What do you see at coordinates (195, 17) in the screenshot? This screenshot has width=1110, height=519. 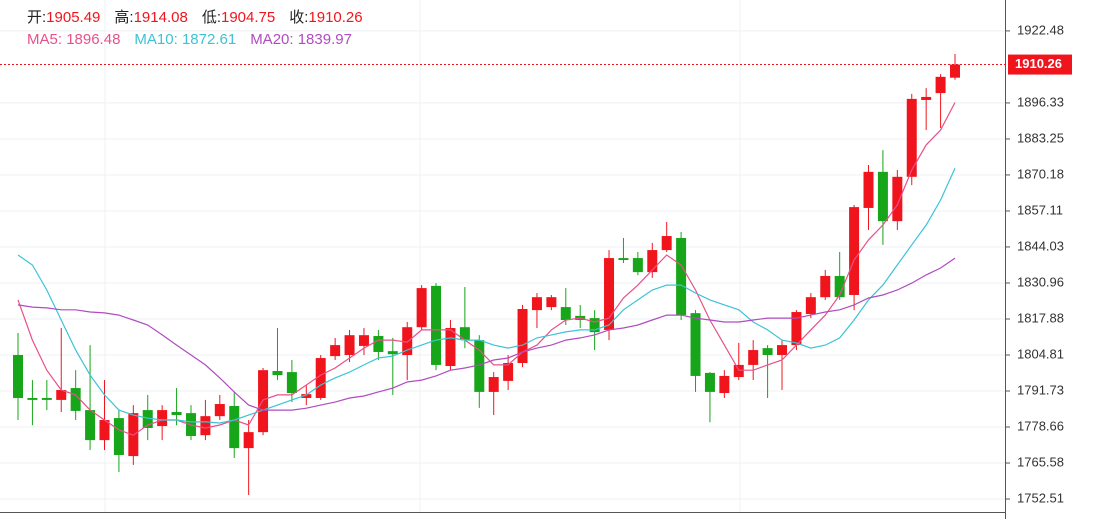 I see `ohlc-header: 开:1905.49 高:1914.08 低:1904.75 收:1910.26` at bounding box center [195, 17].